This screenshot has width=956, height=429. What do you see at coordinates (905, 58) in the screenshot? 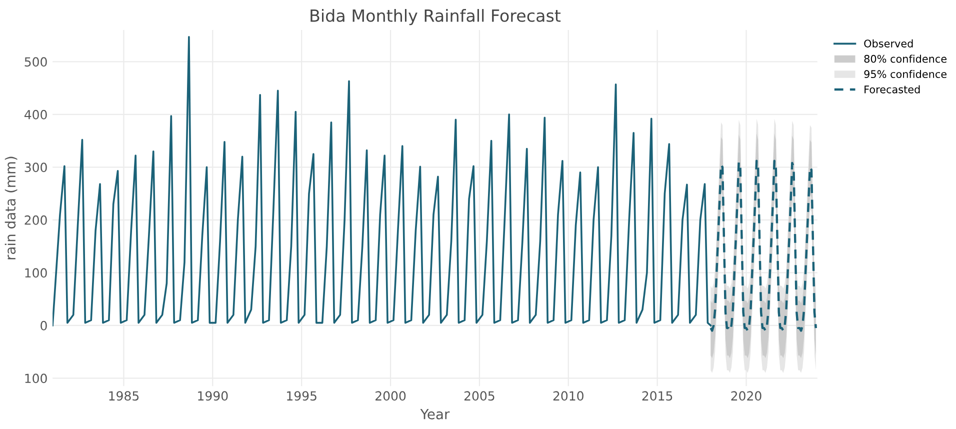
I see `legend-label: 80% confidence` at bounding box center [905, 58].